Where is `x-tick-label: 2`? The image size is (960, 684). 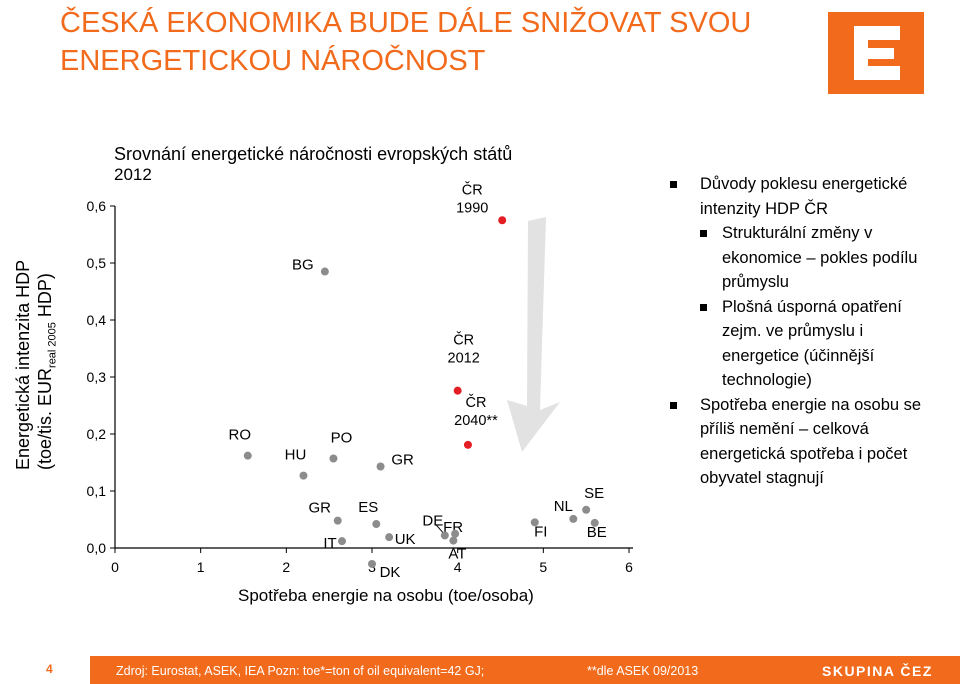 x-tick-label: 2 is located at coordinates (286, 567).